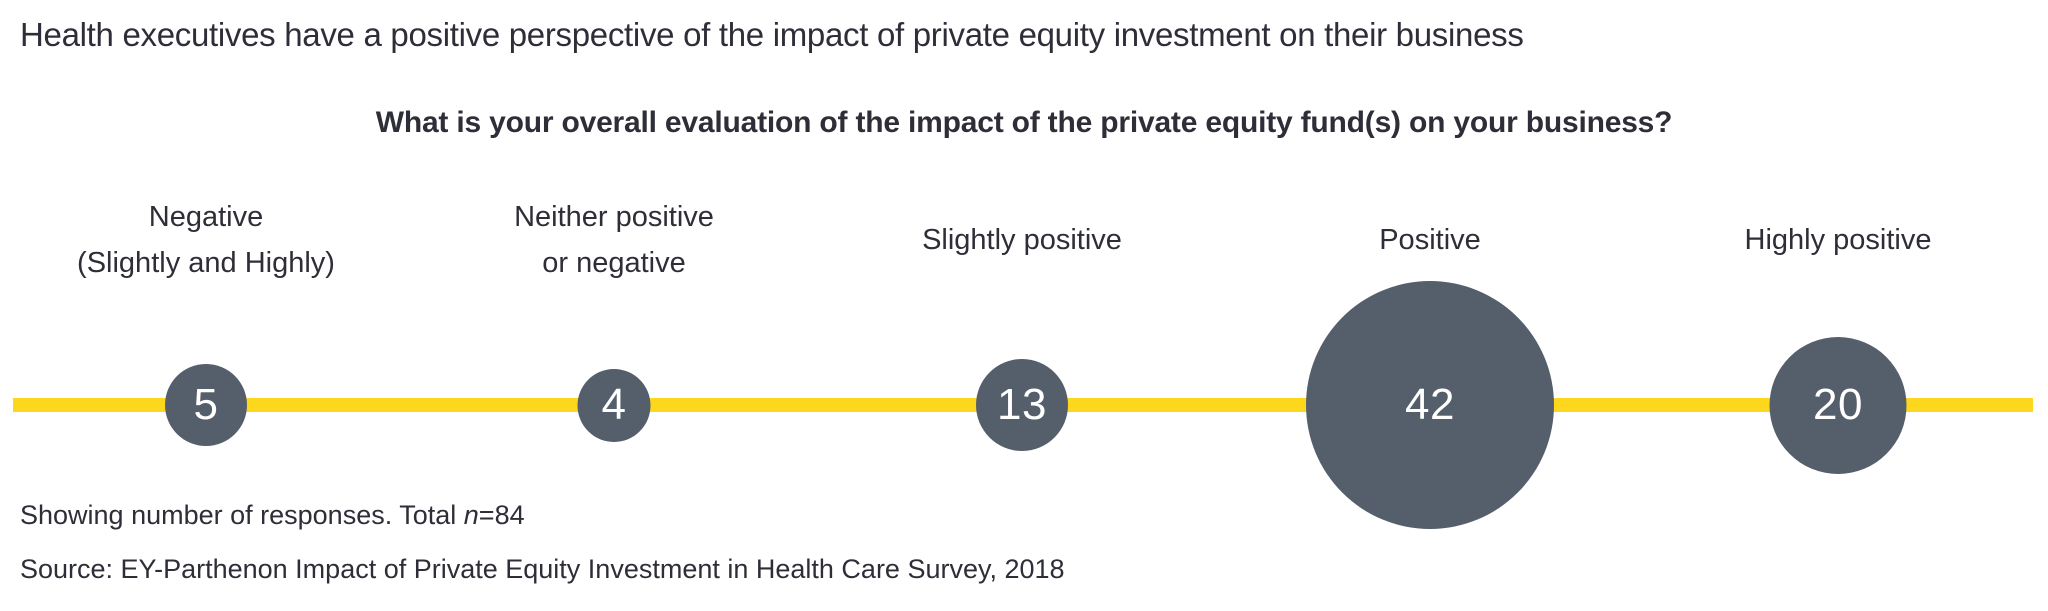  I want to click on category-label-line: Positive, so click(1430, 240).